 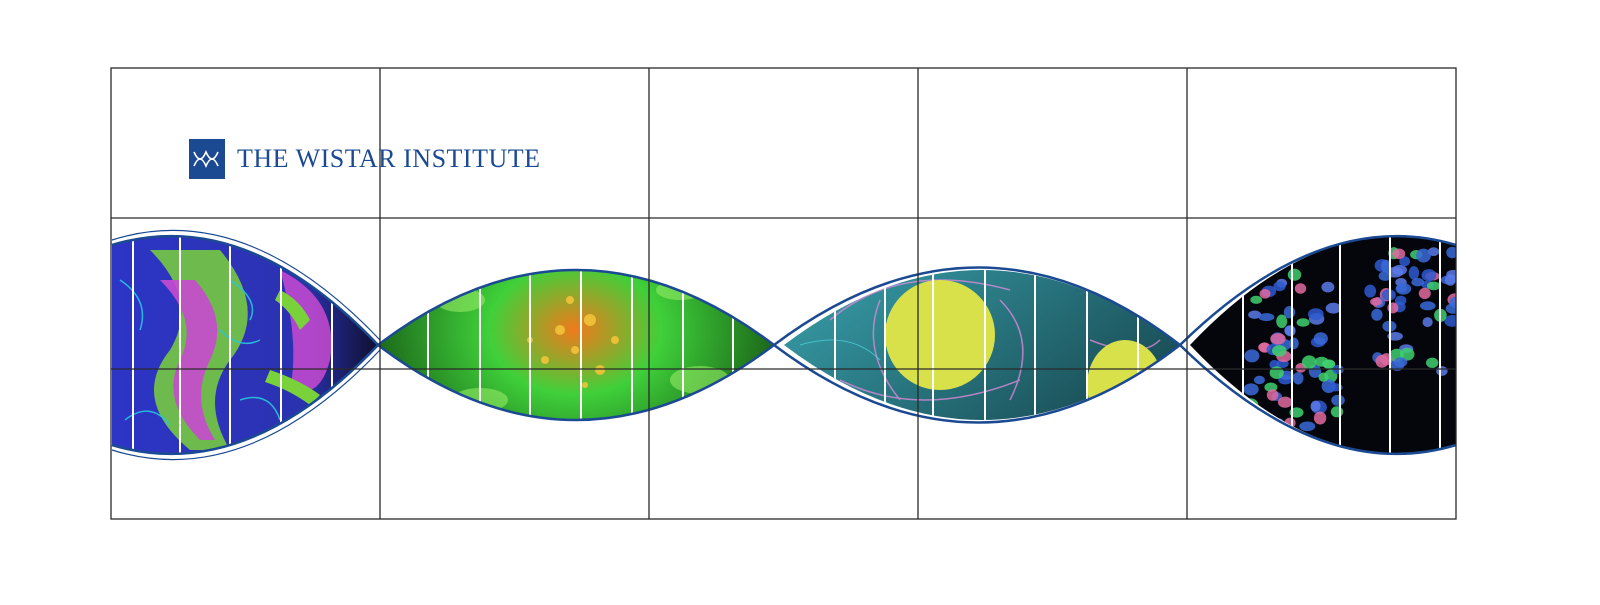 I want to click on logo-wordmark: THE WISTAR INSTITUTE, so click(x=389, y=158).